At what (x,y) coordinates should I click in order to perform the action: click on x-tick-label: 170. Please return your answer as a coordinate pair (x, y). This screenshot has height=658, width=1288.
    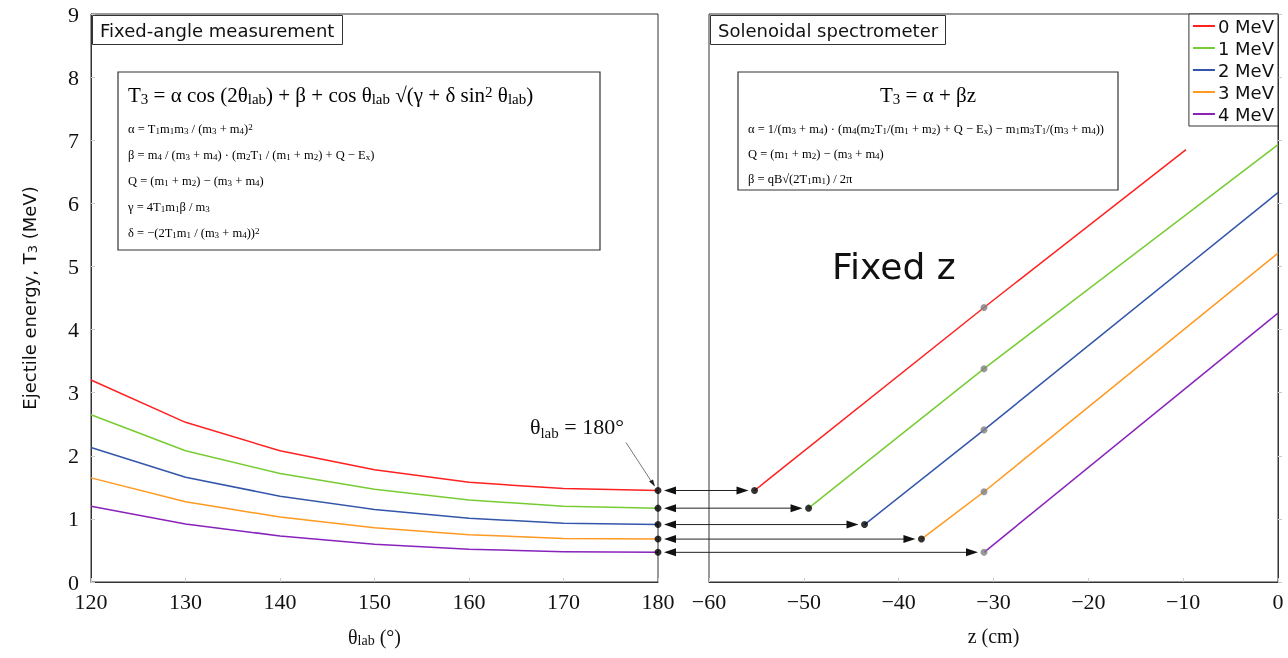
    Looking at the image, I should click on (563, 601).